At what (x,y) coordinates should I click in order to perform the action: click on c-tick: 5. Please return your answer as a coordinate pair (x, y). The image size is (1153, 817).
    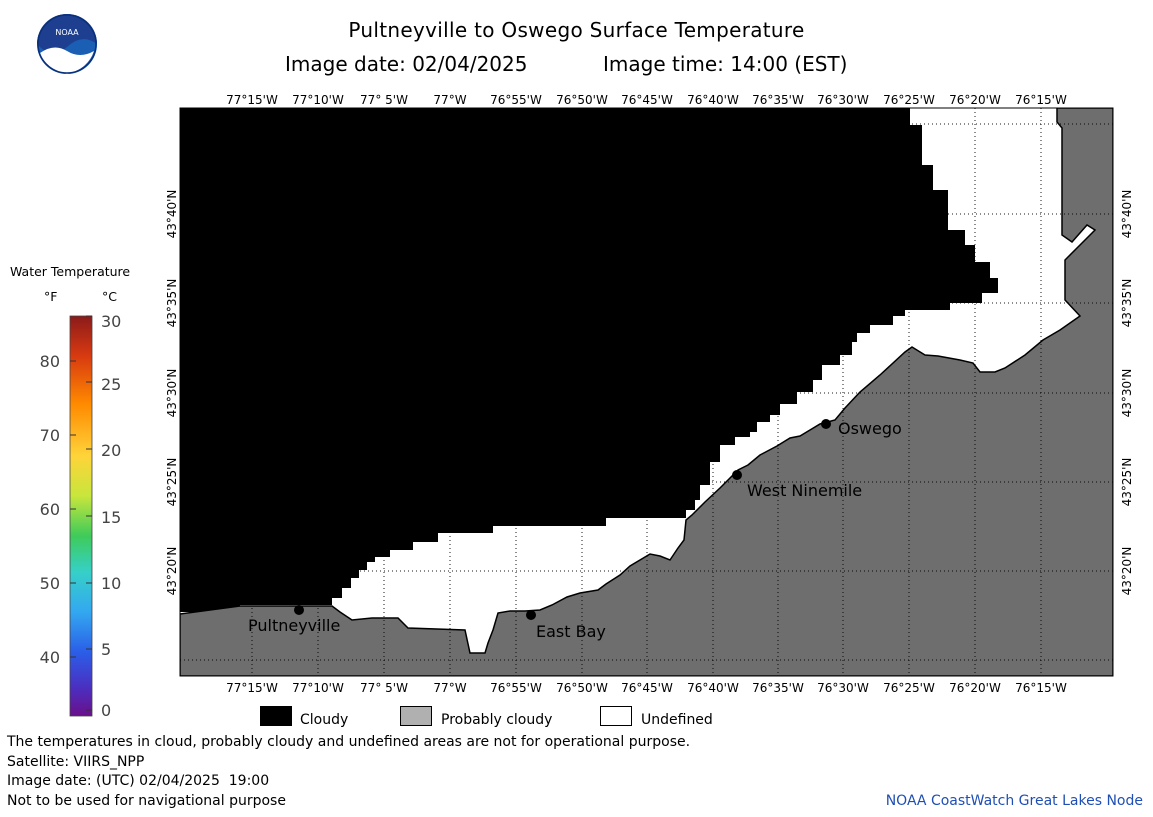
    Looking at the image, I should click on (106, 649).